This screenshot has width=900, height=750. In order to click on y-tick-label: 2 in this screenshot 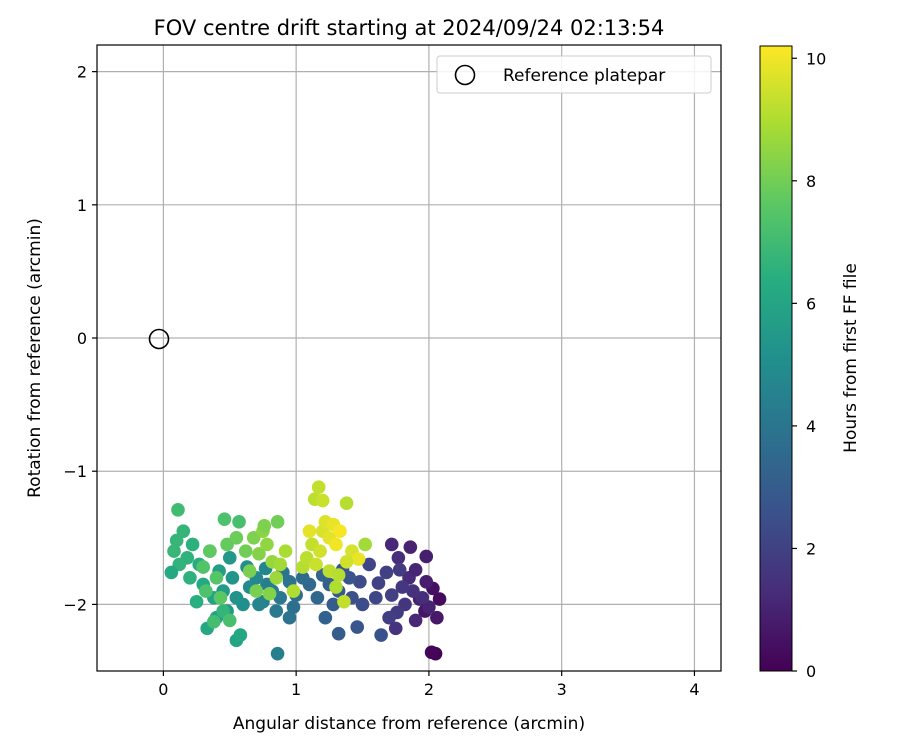, I will do `click(82, 72)`.